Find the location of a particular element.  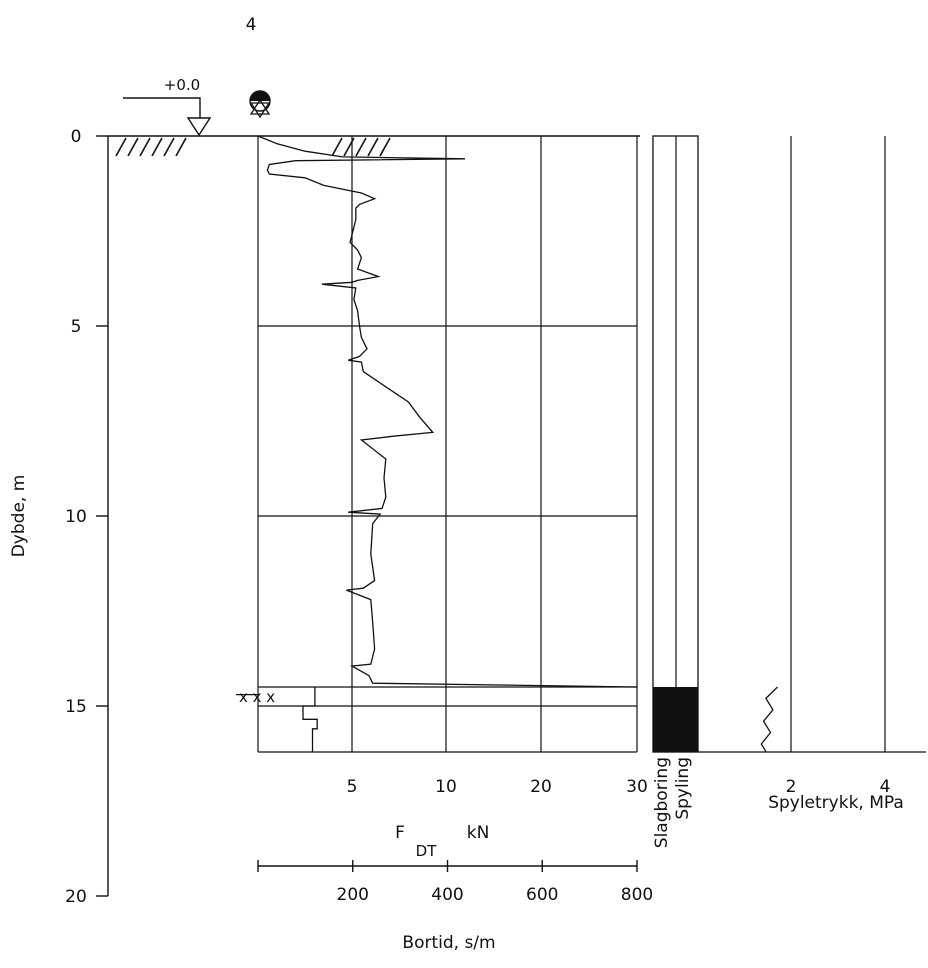

time-tick-label-600: 600 is located at coordinates (542, 895).